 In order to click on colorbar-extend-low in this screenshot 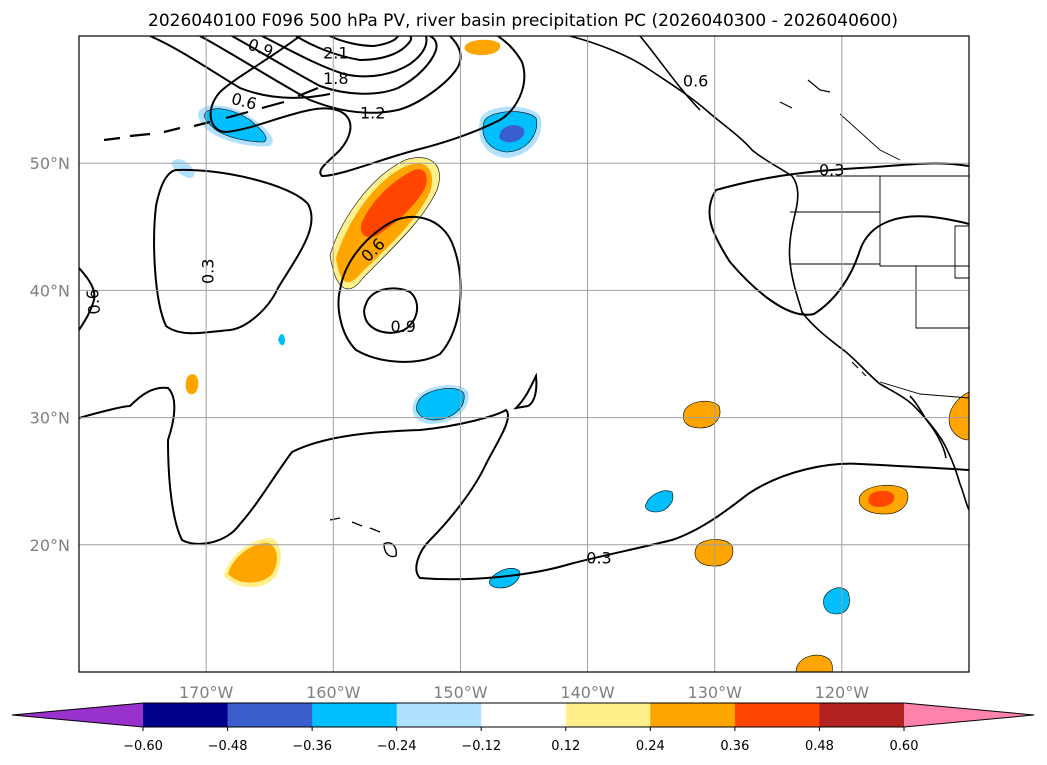, I will do `click(77, 715)`.